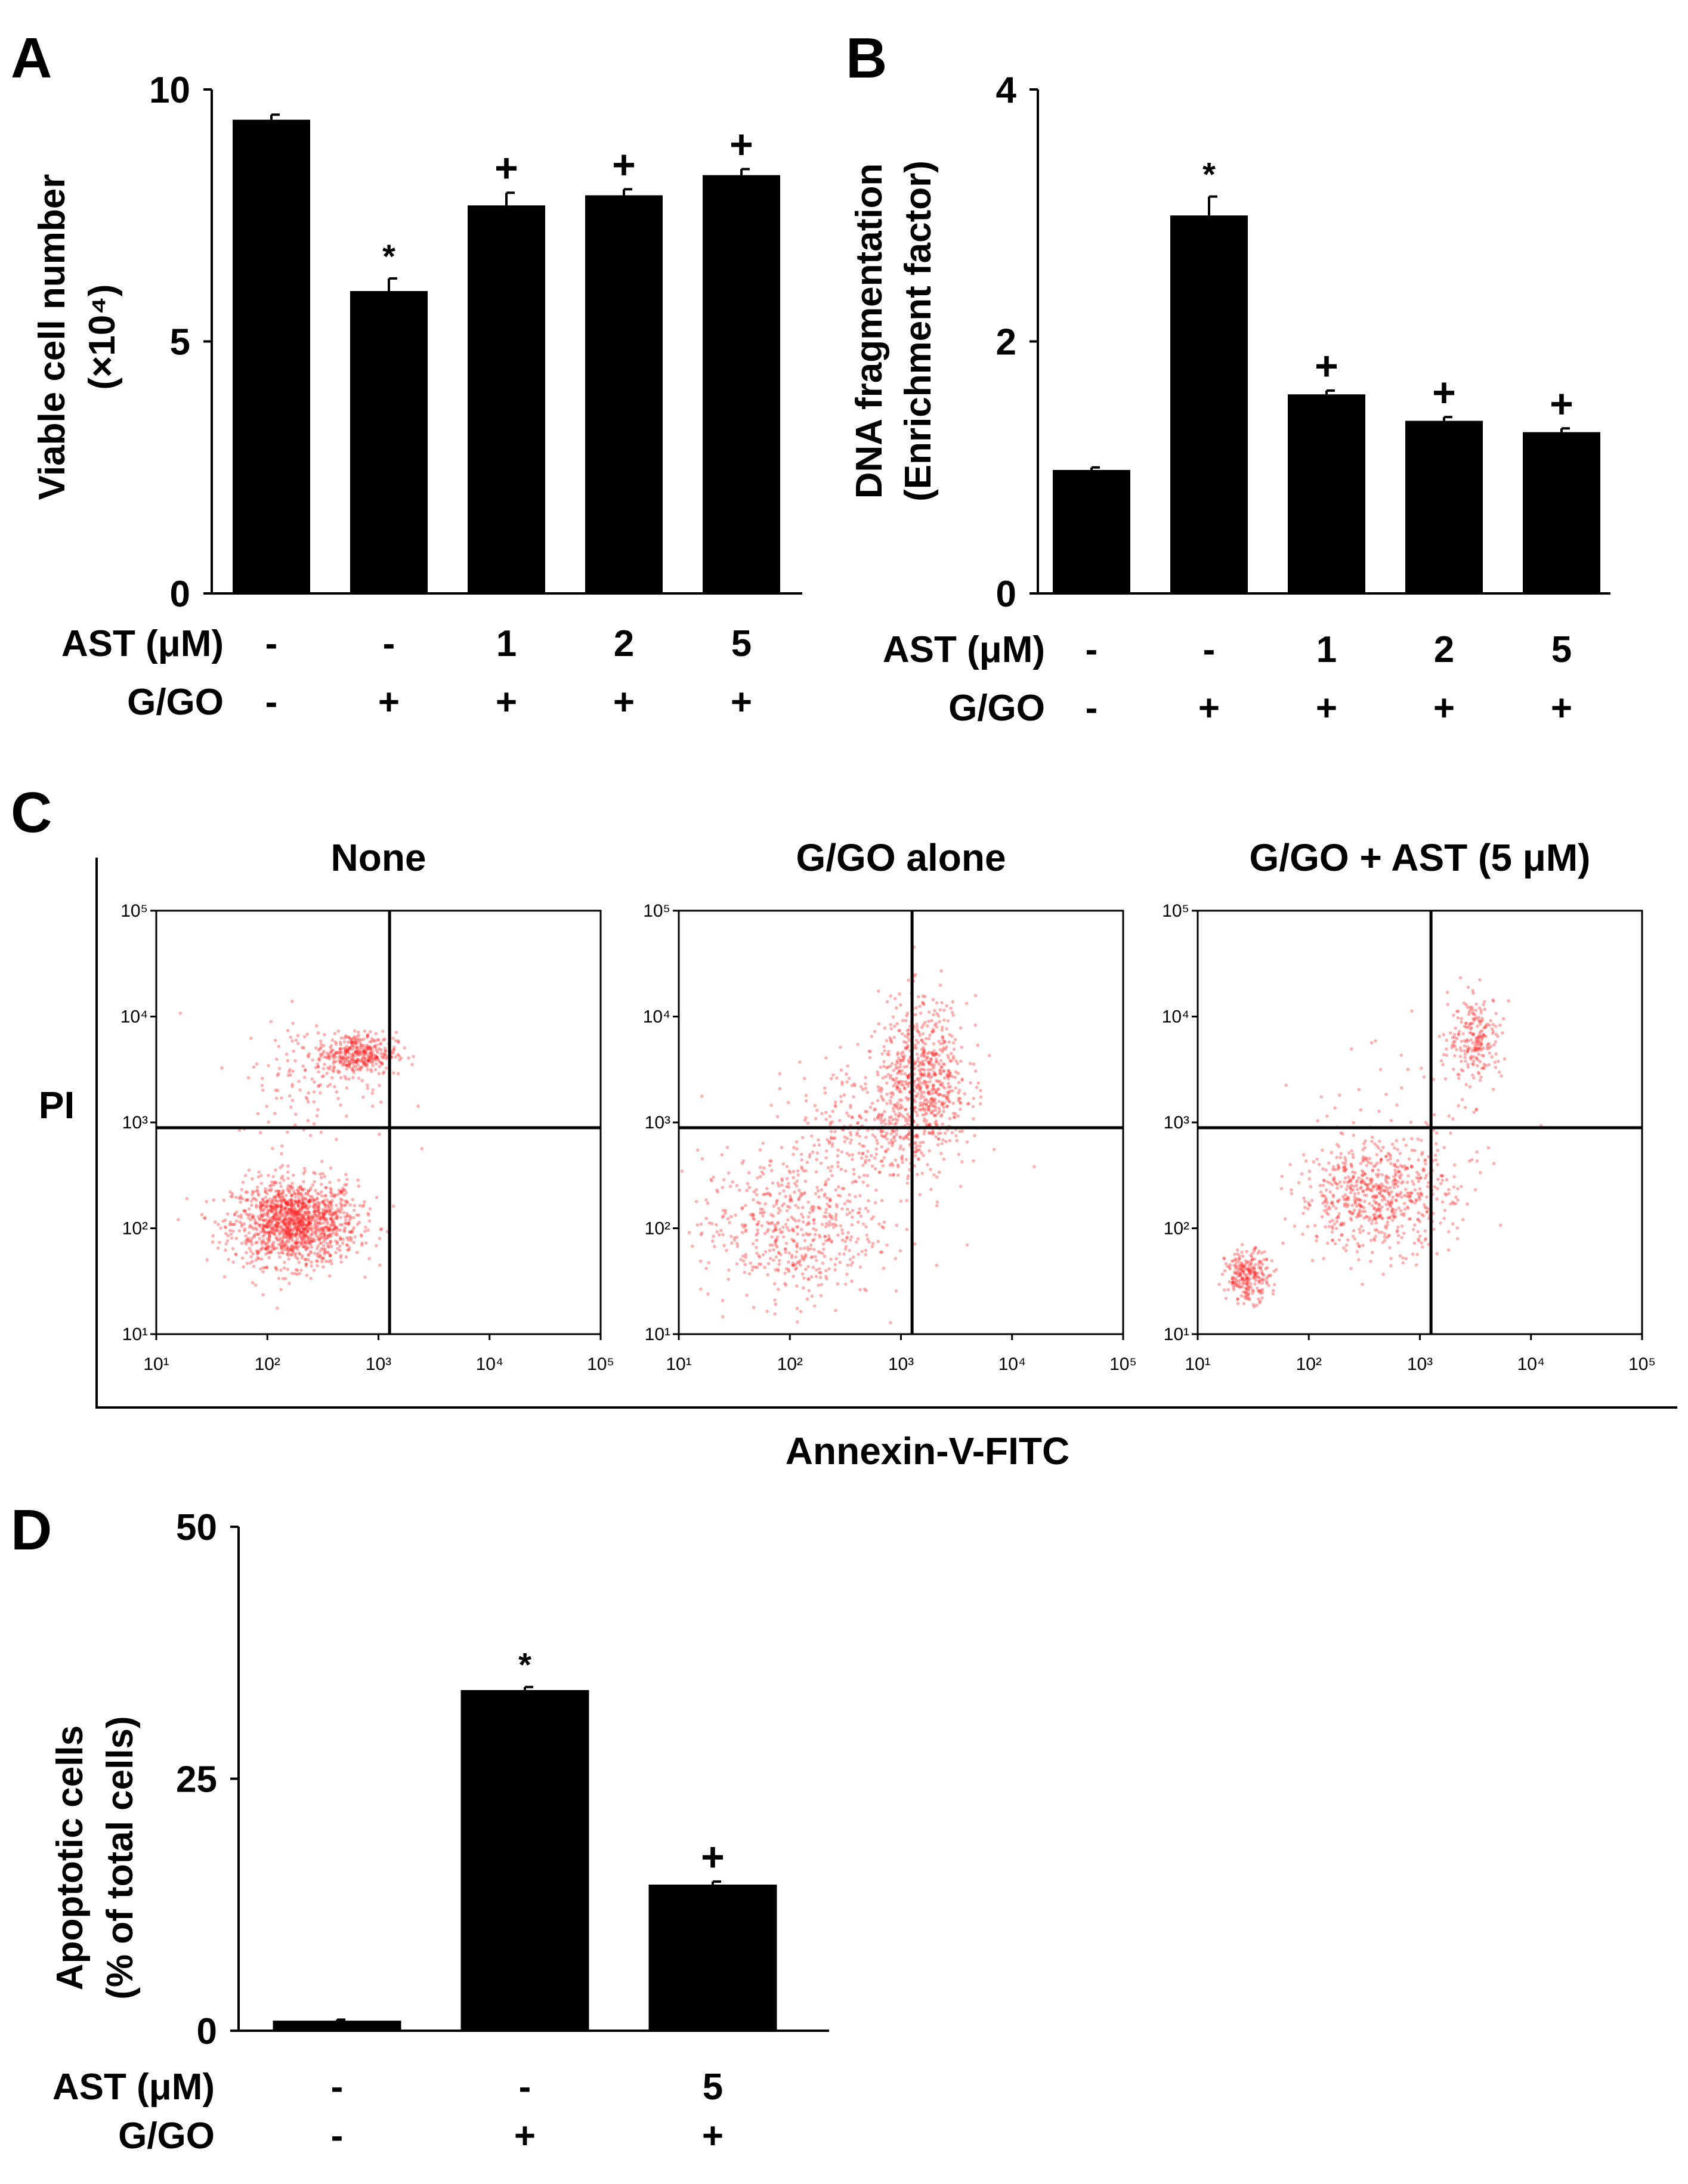  I want to click on panel-c-plot-1-title: None, so click(378, 858).